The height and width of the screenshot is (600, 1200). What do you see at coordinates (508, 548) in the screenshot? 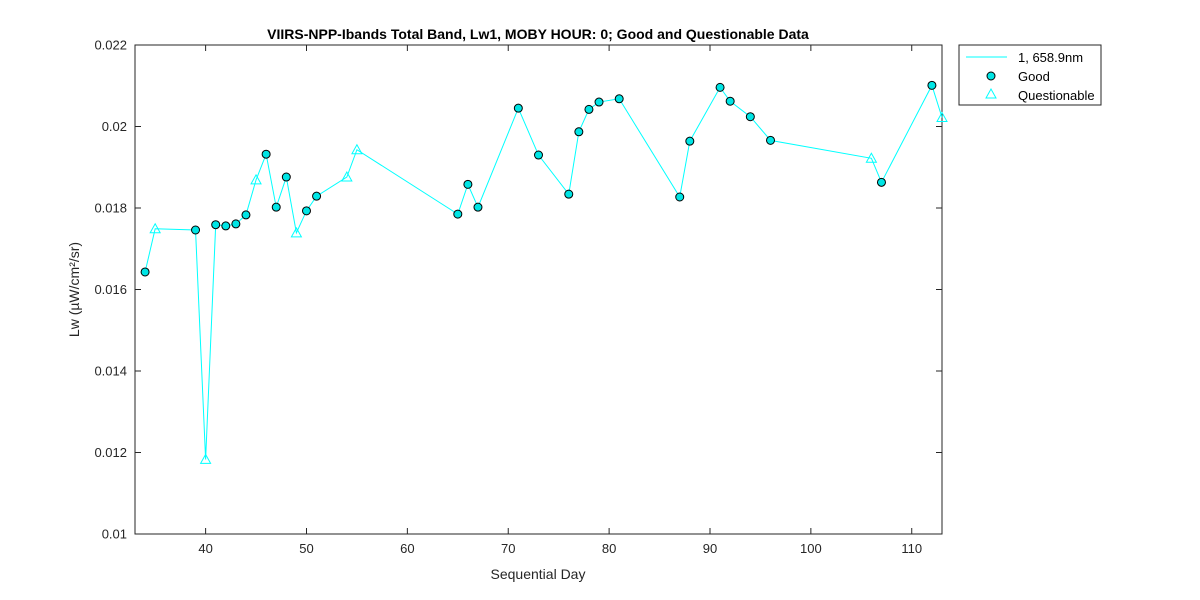
I see `x-tick-label: 70` at bounding box center [508, 548].